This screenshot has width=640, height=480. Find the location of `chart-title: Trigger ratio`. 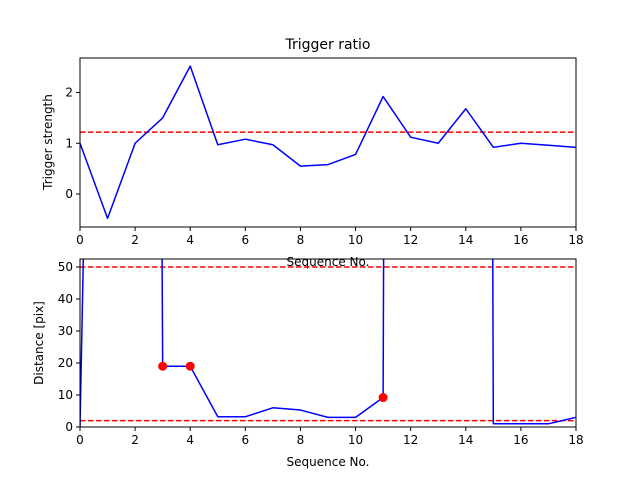

chart-title: Trigger ratio is located at coordinates (327, 45).